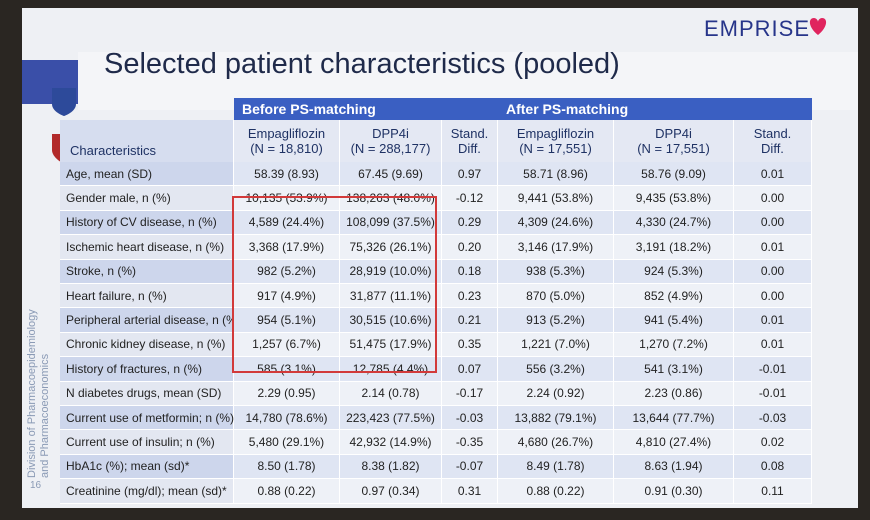  Describe the element at coordinates (674, 467) in the screenshot. I see `table-cell: 8.63 (1.94)` at that location.